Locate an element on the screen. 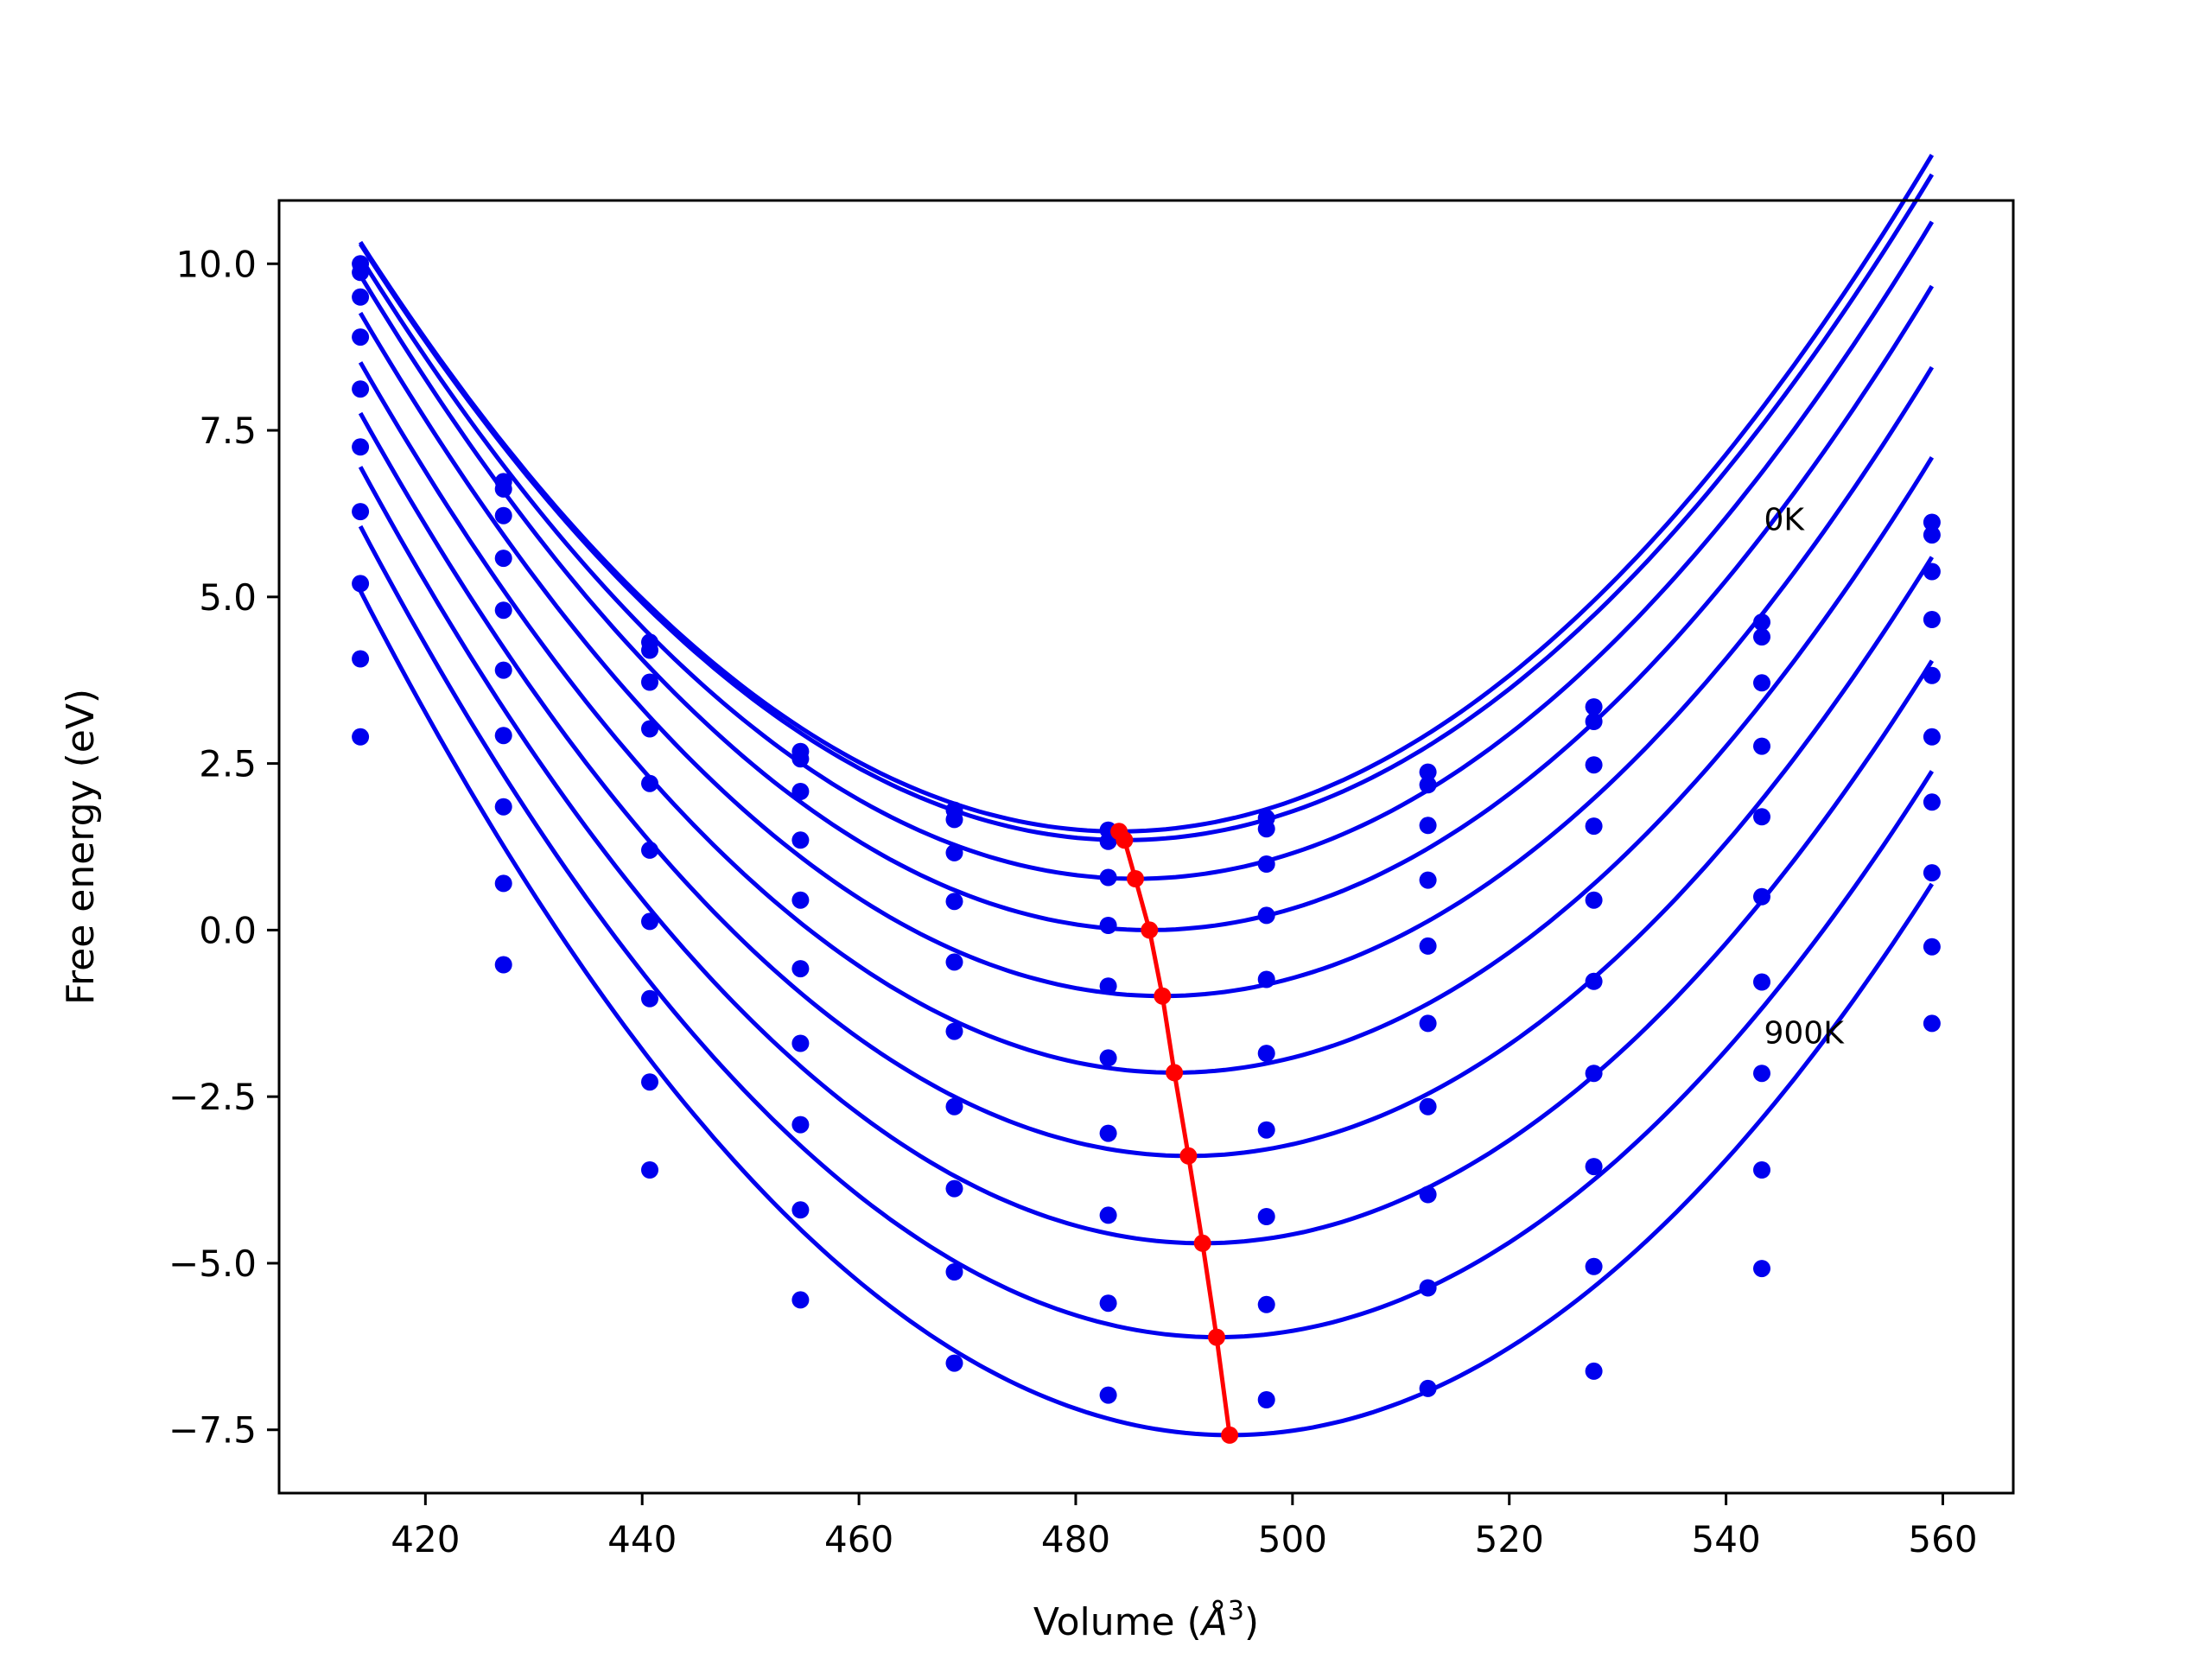 Image resolution: width=2212 pixels, height=1659 pixels. annotations: 0K 900K is located at coordinates (1804, 777).